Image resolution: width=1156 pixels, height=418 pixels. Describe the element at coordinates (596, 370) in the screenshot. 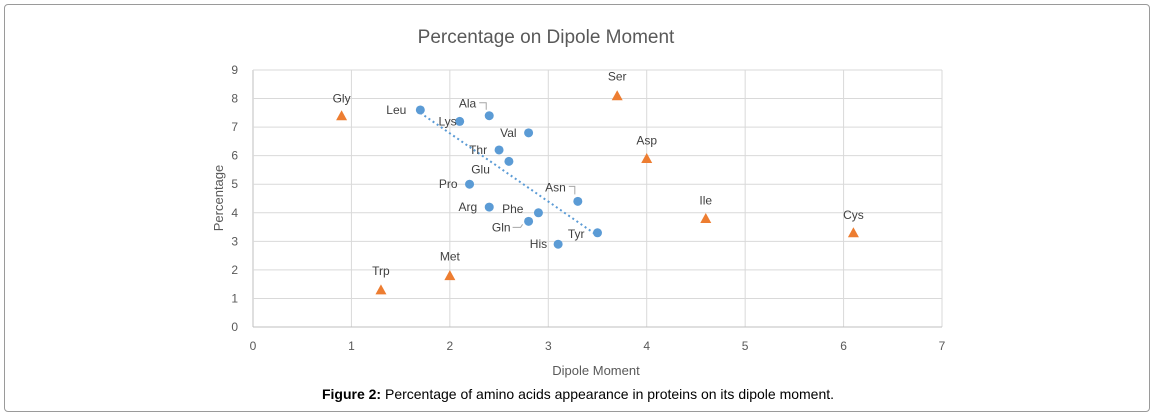

I see `x-axis-label: Dipole Moment` at that location.